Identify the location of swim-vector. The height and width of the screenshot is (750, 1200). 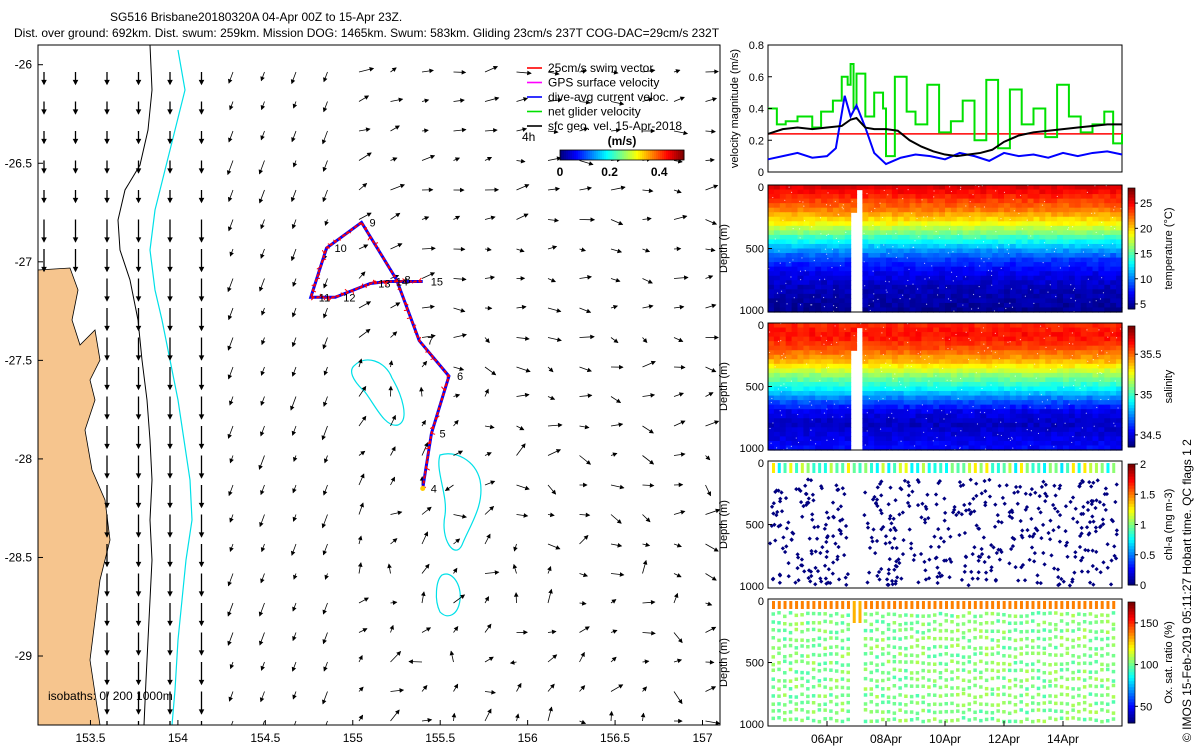
(329, 244).